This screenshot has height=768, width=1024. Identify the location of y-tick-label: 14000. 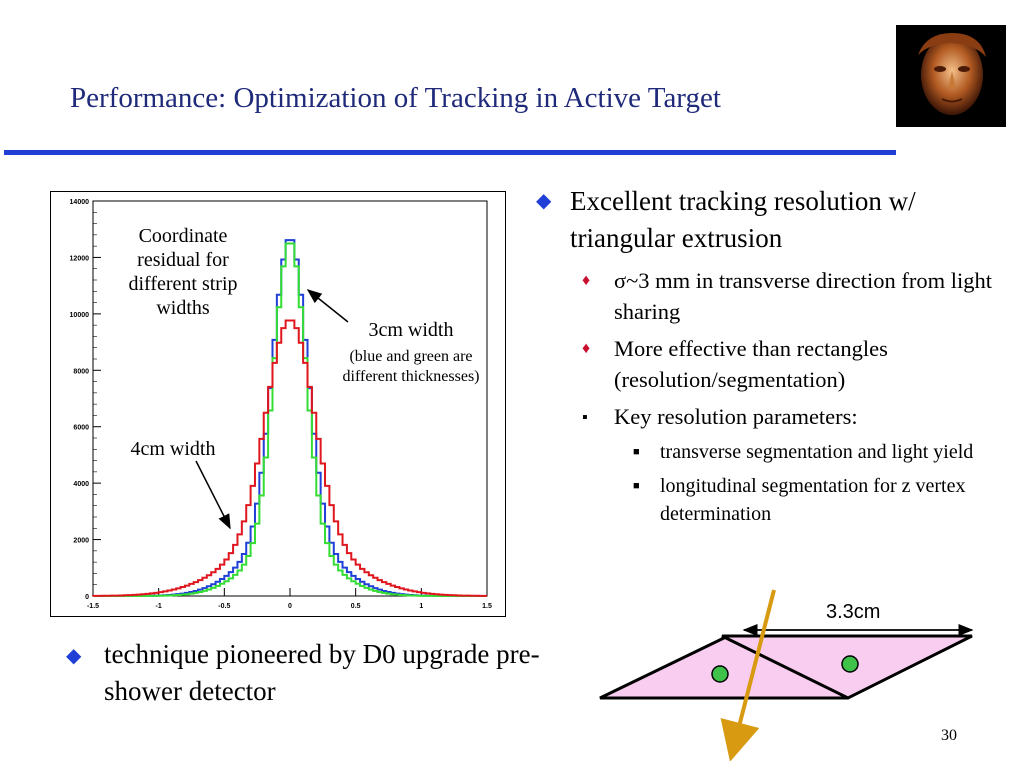
(80, 202).